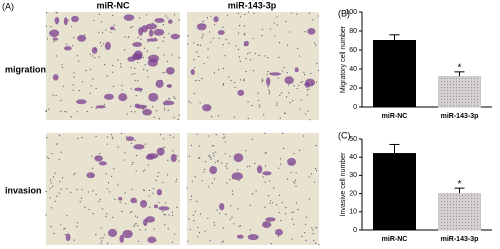 This screenshot has width=500, height=249. What do you see at coordinates (343, 59) in the screenshot?
I see `y-axis-label: Migratory cell number` at bounding box center [343, 59].